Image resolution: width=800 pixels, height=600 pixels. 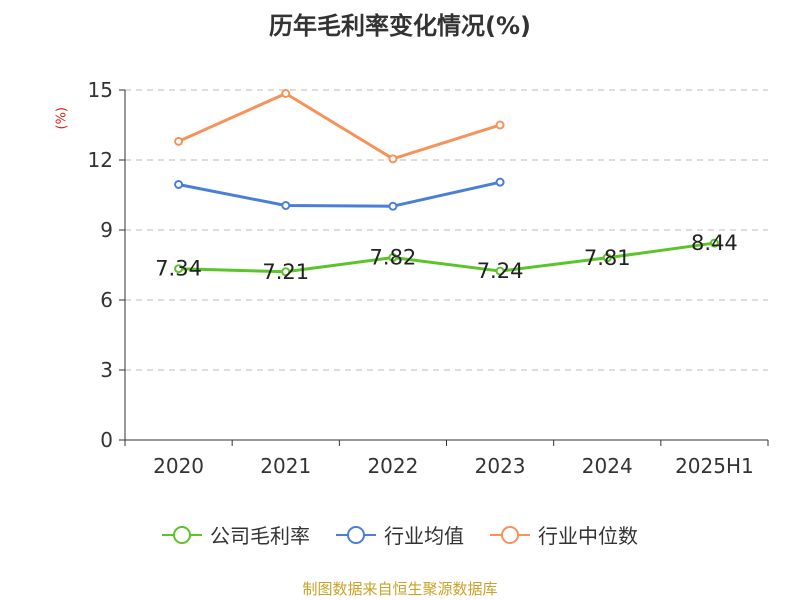 I want to click on x-tick-label: 2021, so click(x=285, y=466).